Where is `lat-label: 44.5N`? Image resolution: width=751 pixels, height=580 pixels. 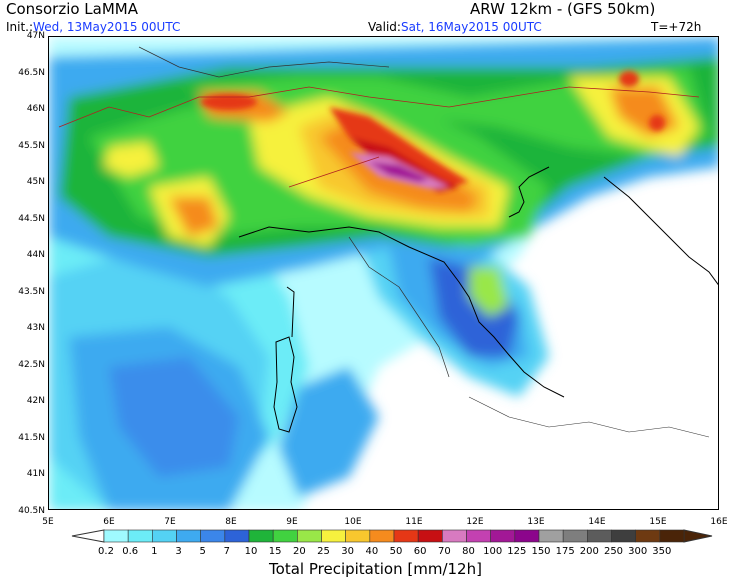
lat-label: 44.5N is located at coordinates (31, 218).